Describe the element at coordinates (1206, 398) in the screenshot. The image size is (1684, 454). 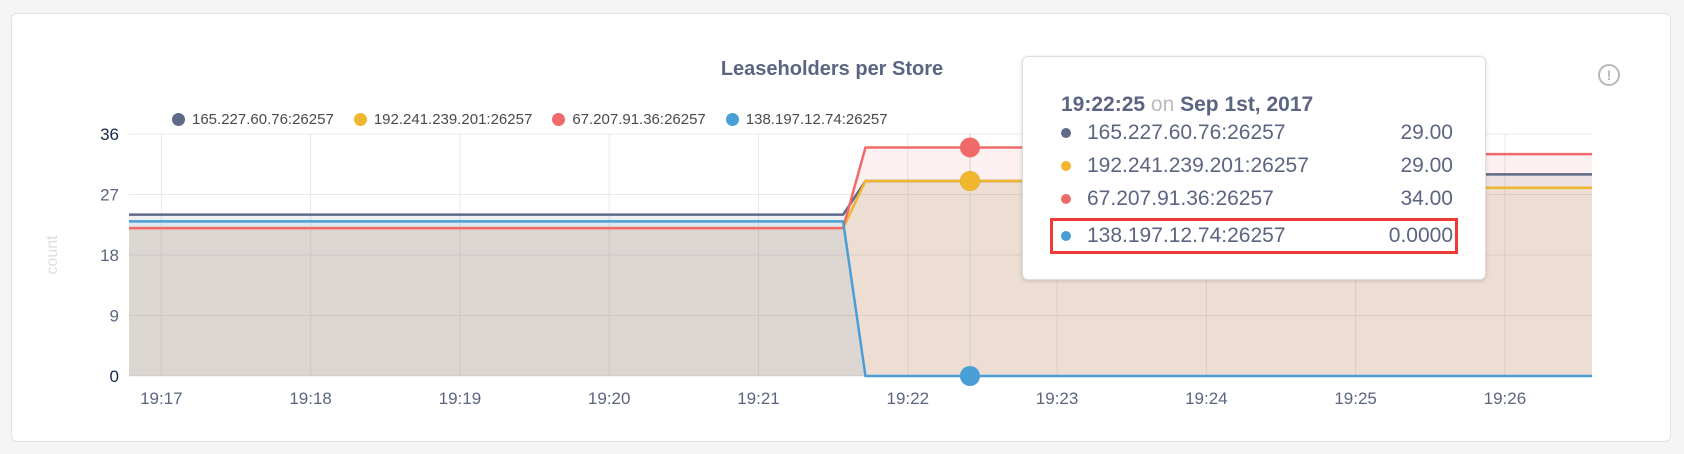
I see `x-tick-label: 19:24` at that location.